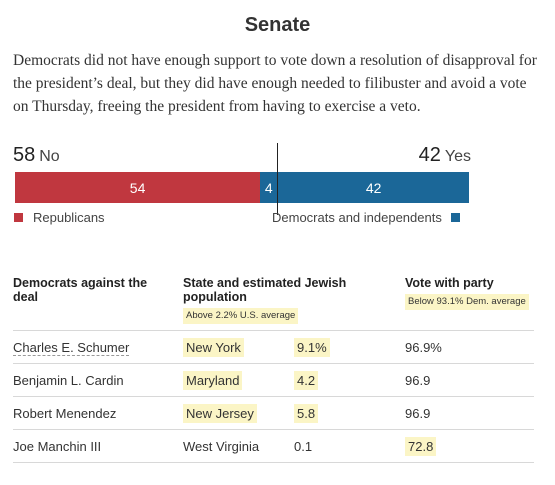  I want to click on bar-segment-label: 54, so click(137, 187).